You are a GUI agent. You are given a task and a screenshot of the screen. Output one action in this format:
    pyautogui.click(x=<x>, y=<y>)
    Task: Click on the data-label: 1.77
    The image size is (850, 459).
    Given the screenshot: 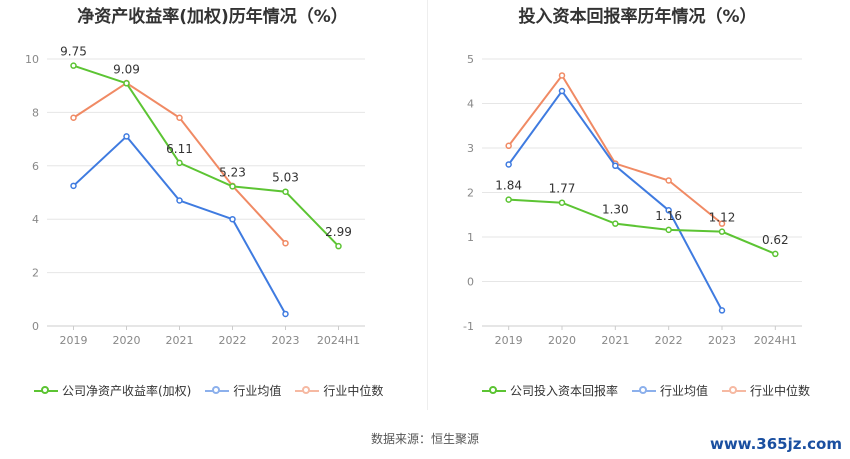 What is the action you would take?
    pyautogui.click(x=562, y=189)
    